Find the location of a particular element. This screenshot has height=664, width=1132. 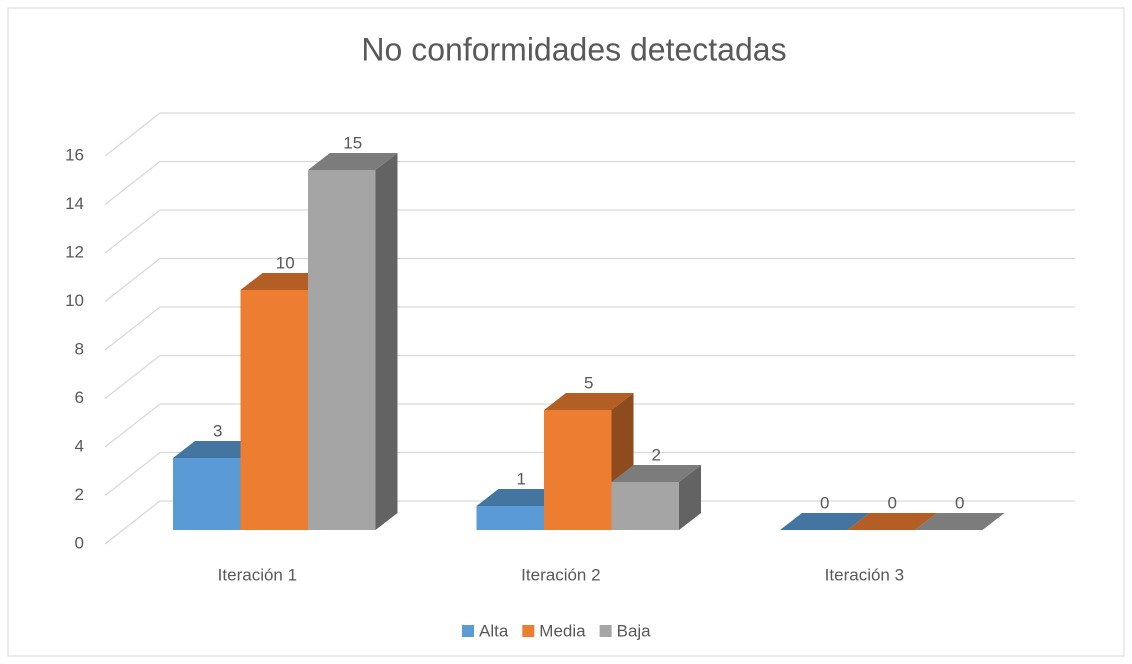

x-tick-label: Iteración 1 is located at coordinates (257, 574).